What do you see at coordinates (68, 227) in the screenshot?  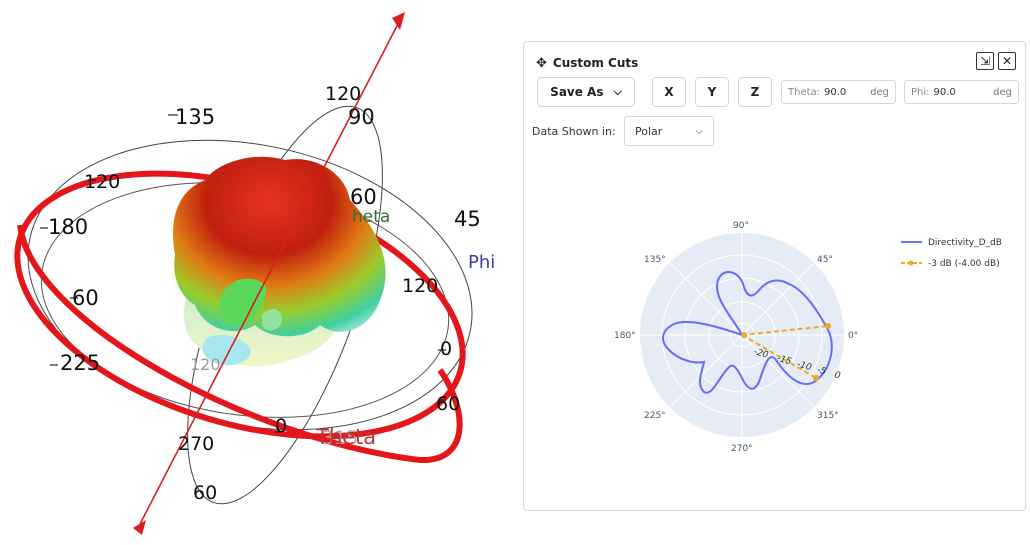 I see `label-180: 180` at bounding box center [68, 227].